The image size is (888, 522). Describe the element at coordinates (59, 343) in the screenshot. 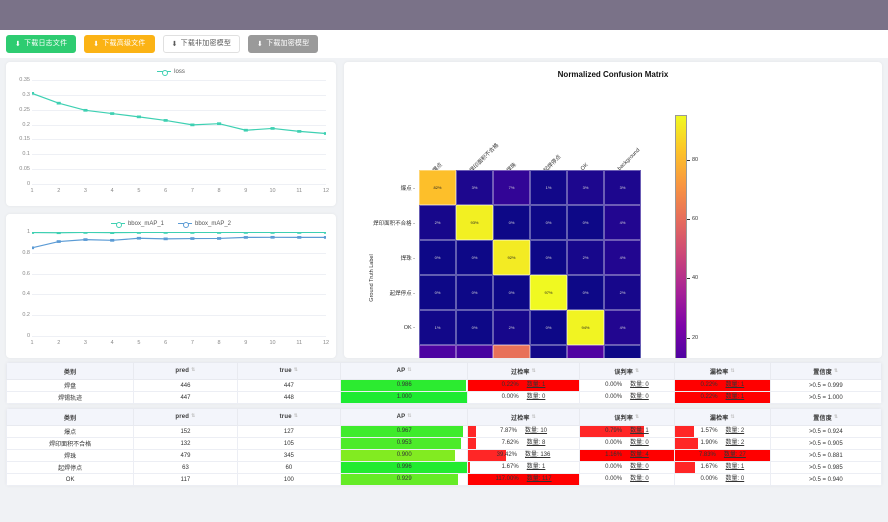

I see `x-tick-label: 2` at that location.